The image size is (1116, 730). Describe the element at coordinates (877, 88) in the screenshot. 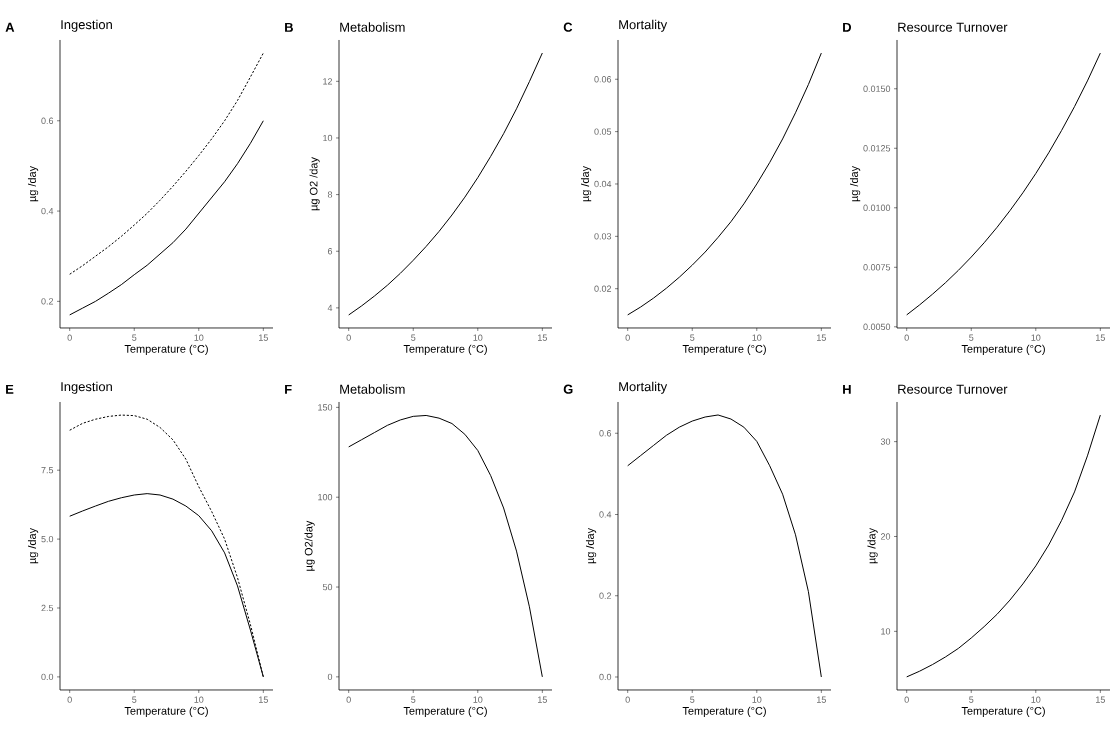

I see `y-tick-label: 0.0150` at that location.